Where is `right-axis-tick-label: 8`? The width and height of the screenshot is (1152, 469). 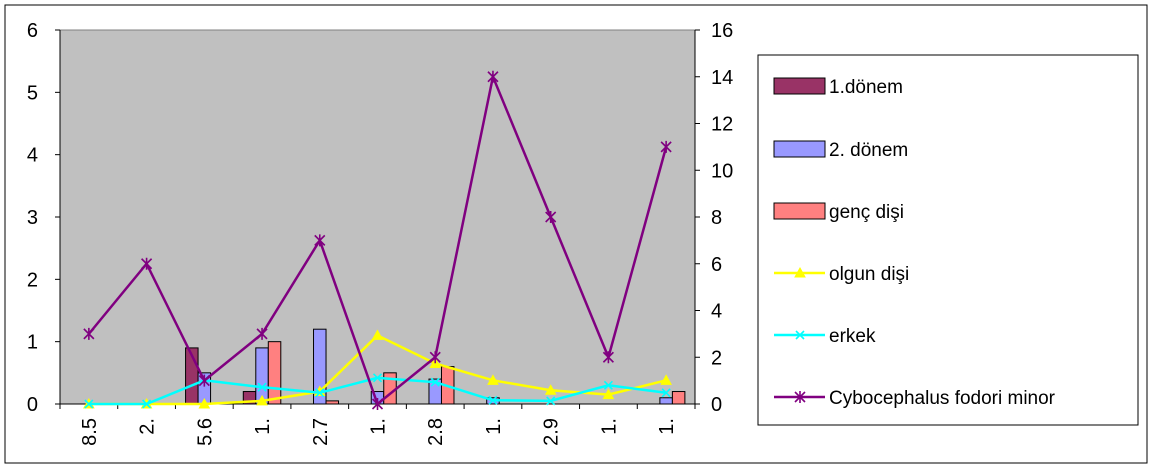
right-axis-tick-label: 8 is located at coordinates (716, 218).